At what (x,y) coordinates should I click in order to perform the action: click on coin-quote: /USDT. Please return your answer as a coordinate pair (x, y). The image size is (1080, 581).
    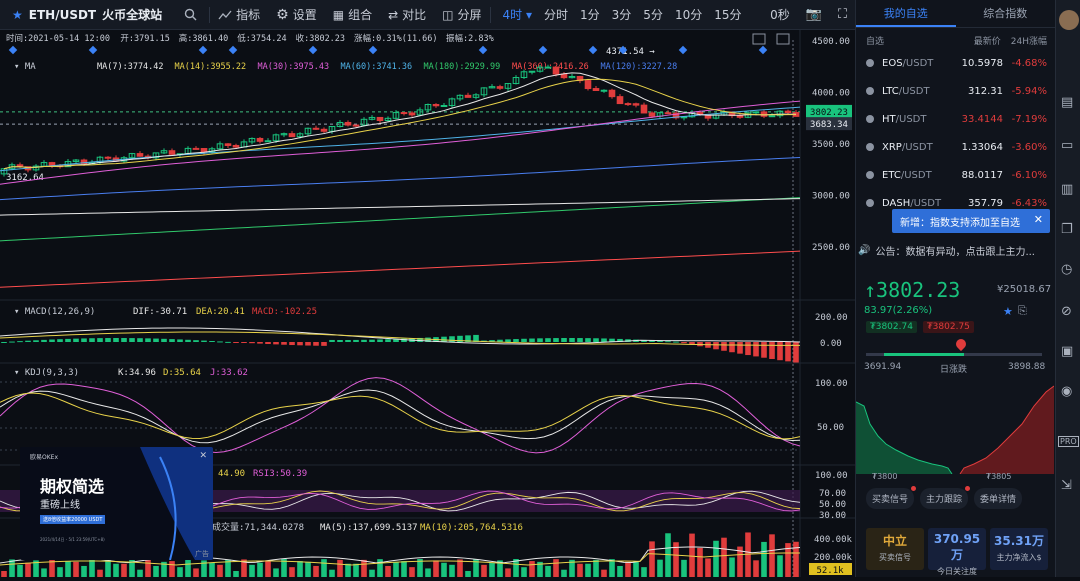
    Looking at the image, I should click on (917, 147).